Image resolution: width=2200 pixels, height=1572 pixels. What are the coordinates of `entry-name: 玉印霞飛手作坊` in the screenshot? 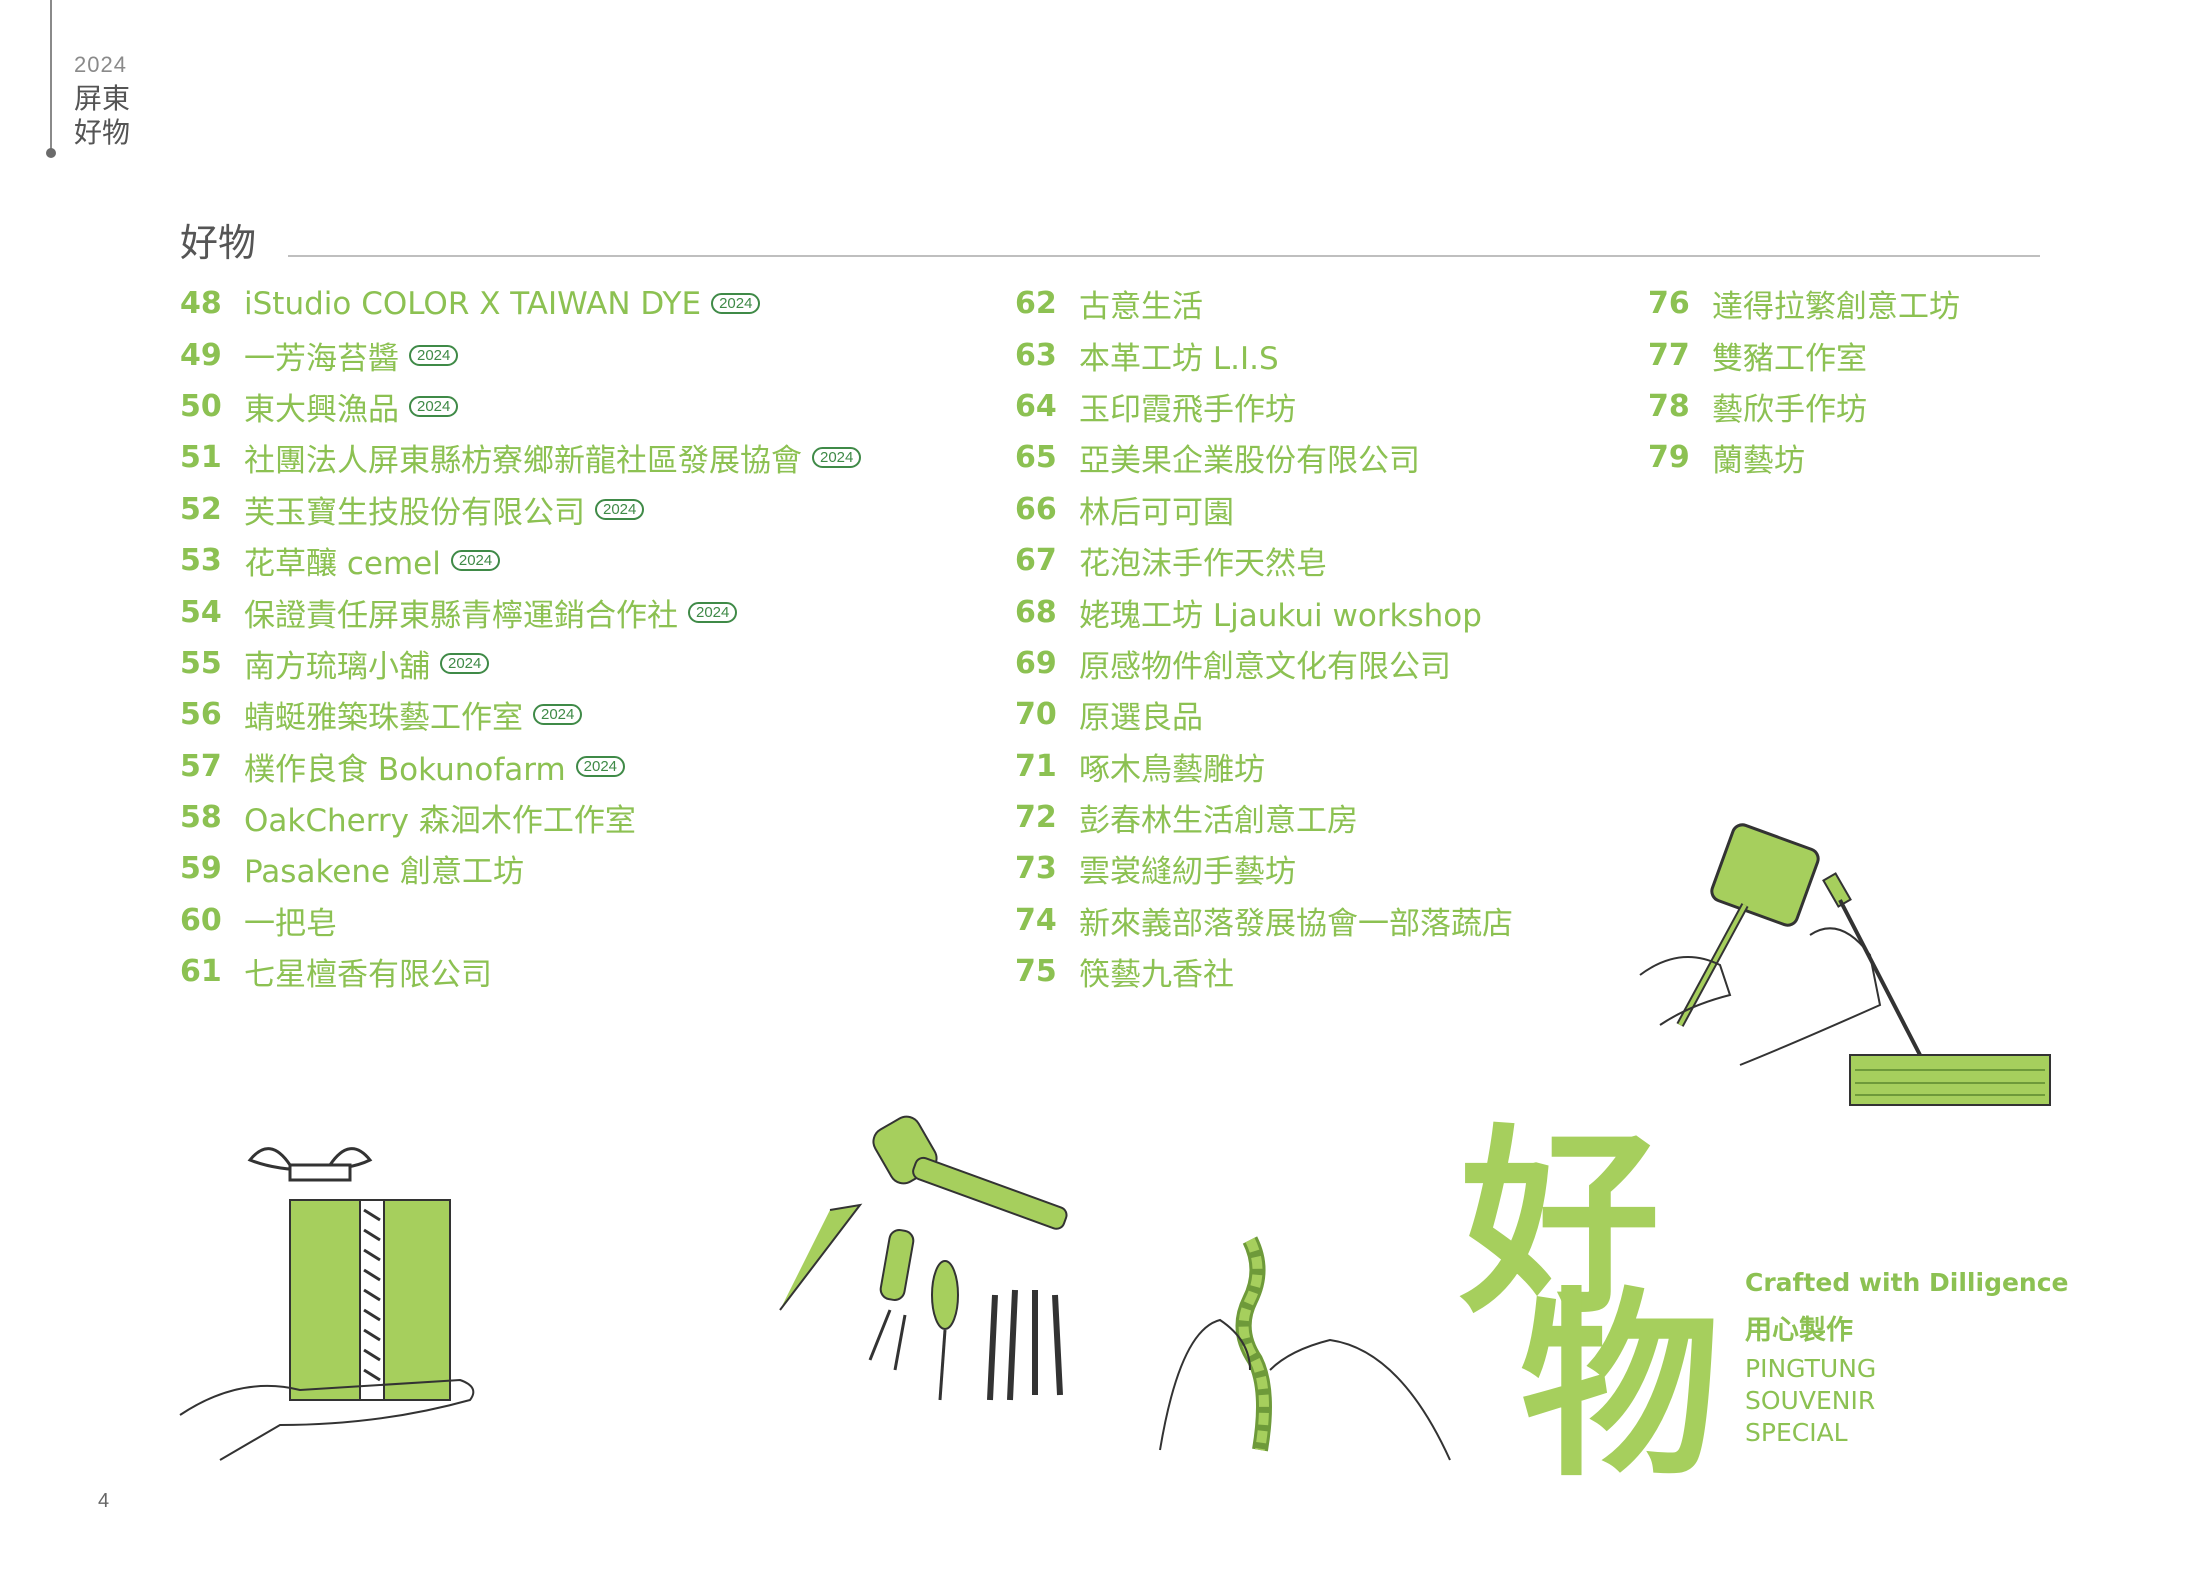 It's located at (1187, 409).